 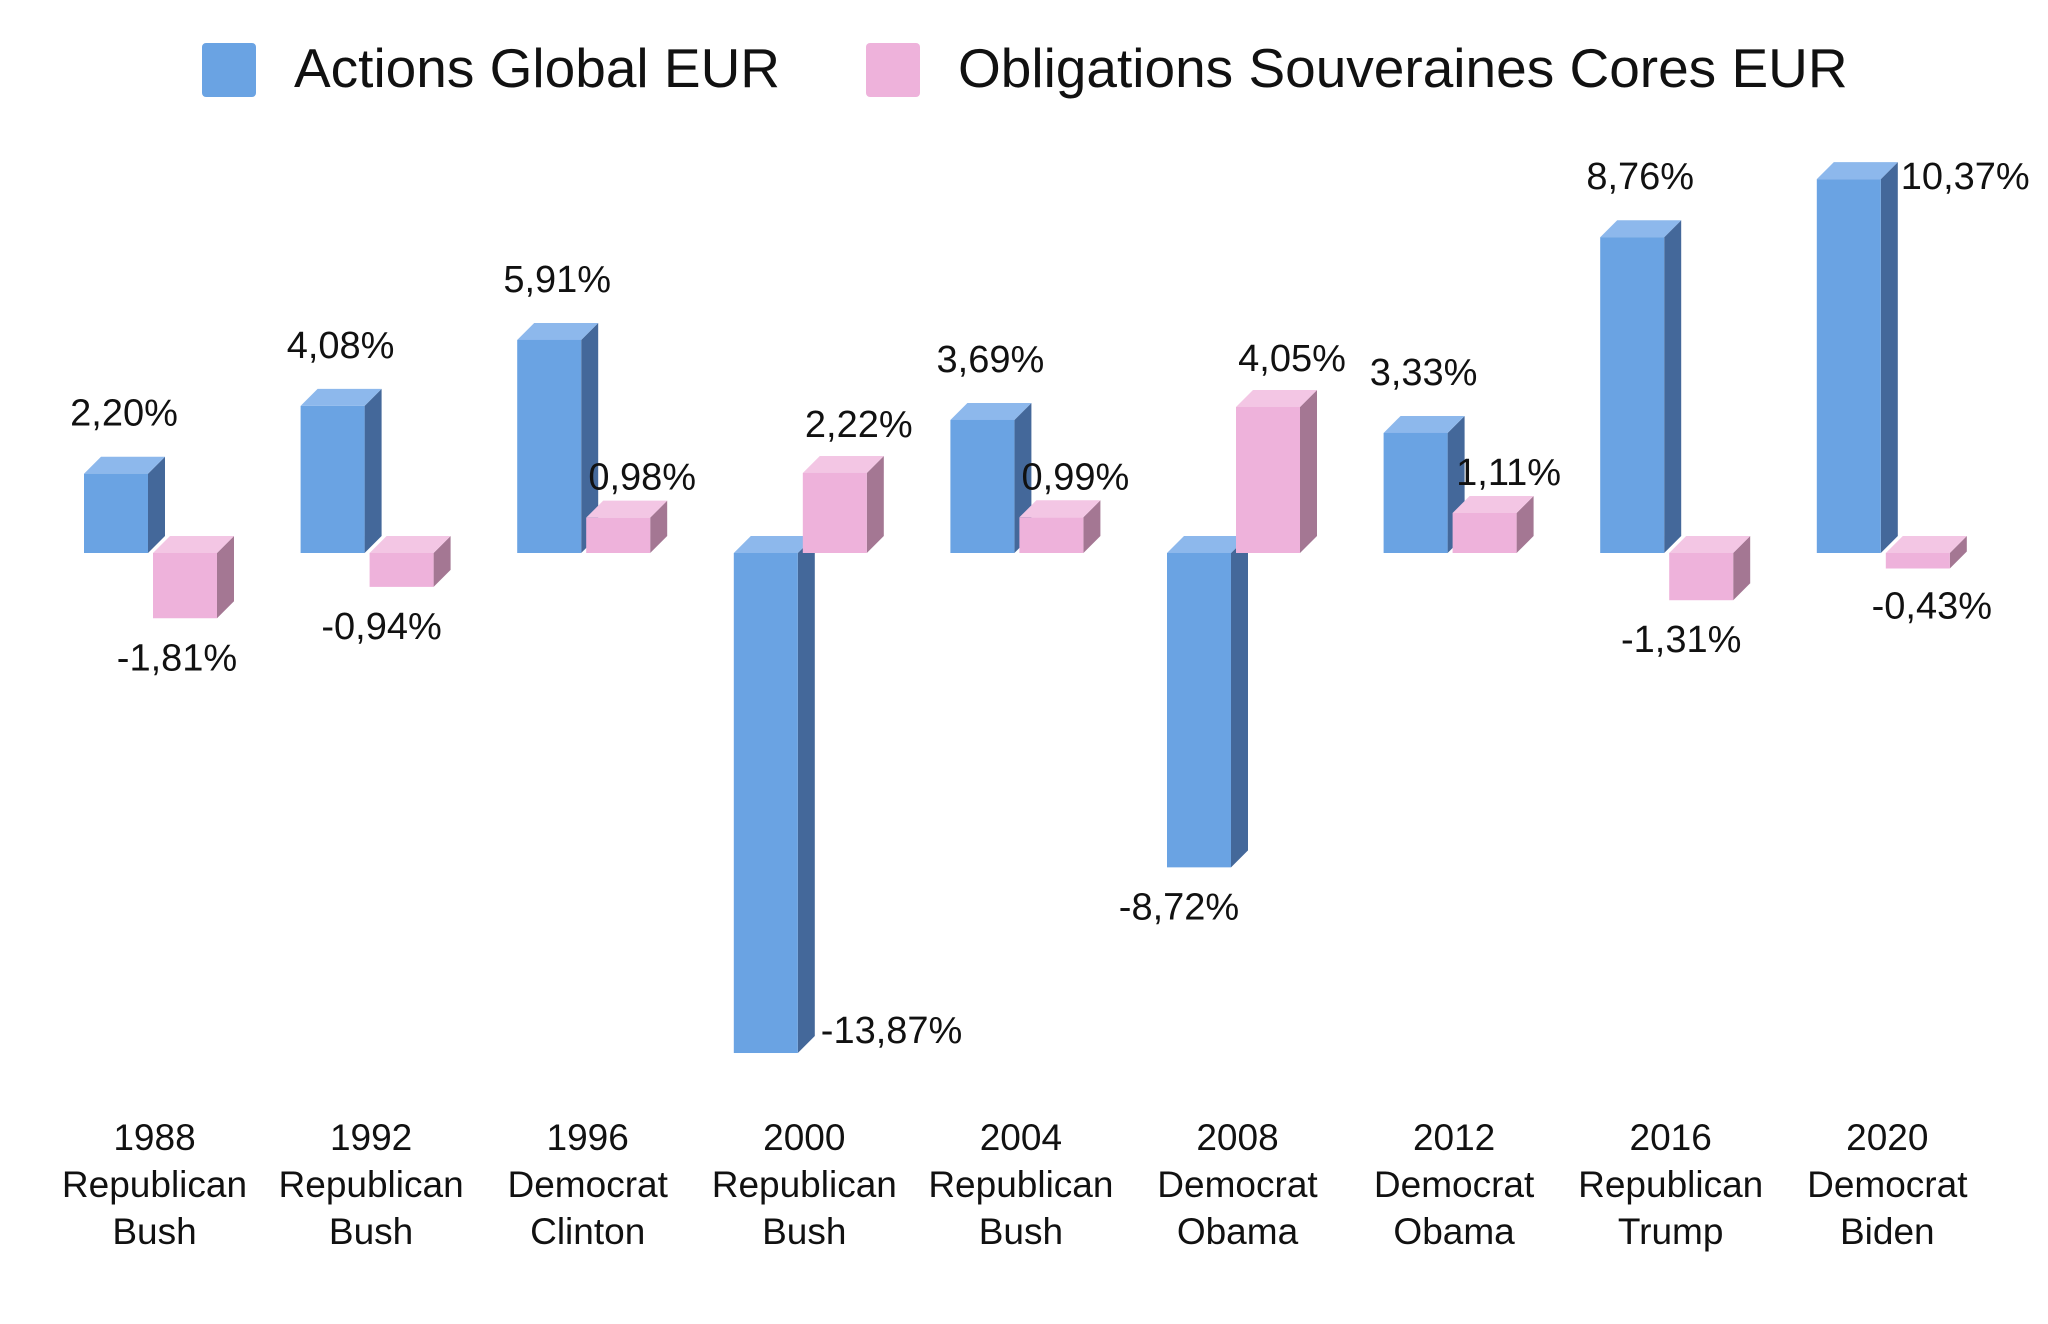 What do you see at coordinates (892, 1031) in the screenshot?
I see `data-label-series1-2000: -13,87%` at bounding box center [892, 1031].